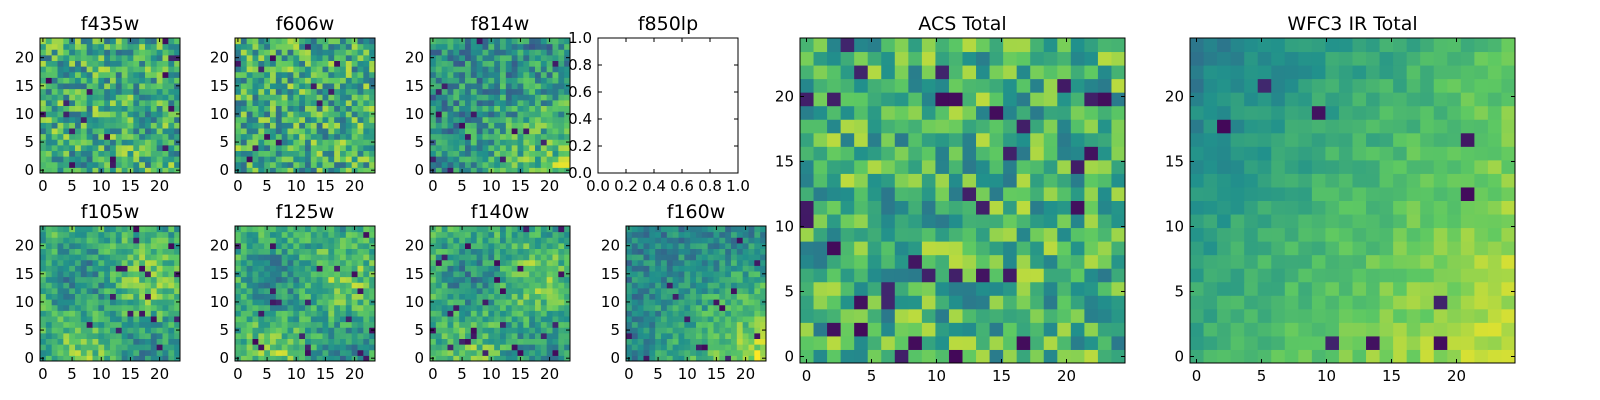  Describe the element at coordinates (598, 186) in the screenshot. I see `f850lp-xtick-label: 0.0` at that location.